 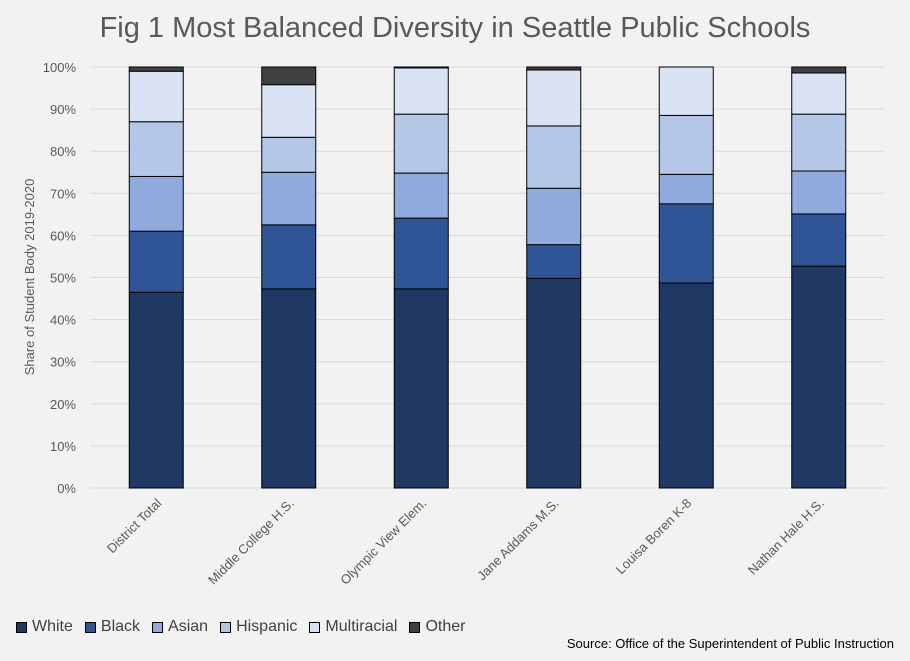 I want to click on legend-item: Hispanic, so click(x=258, y=627).